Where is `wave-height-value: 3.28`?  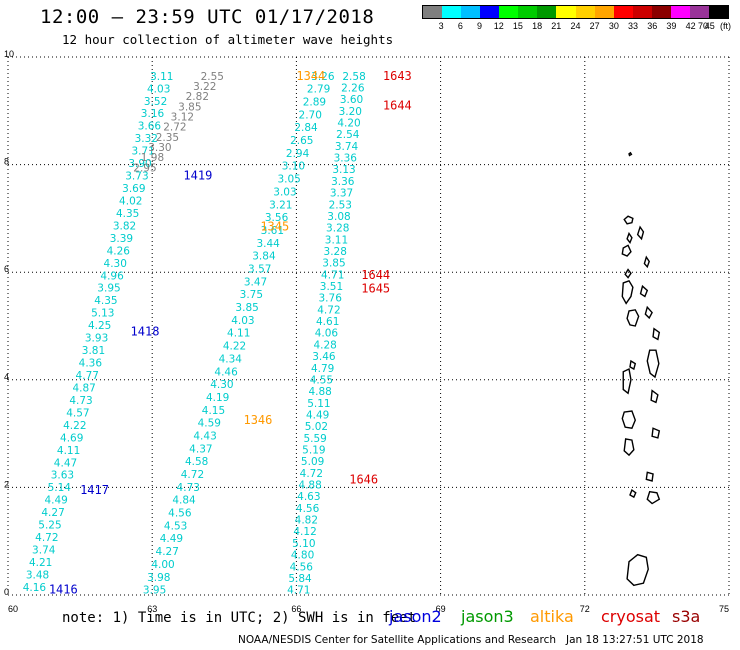
wave-height-value: 3.28 is located at coordinates (335, 252).